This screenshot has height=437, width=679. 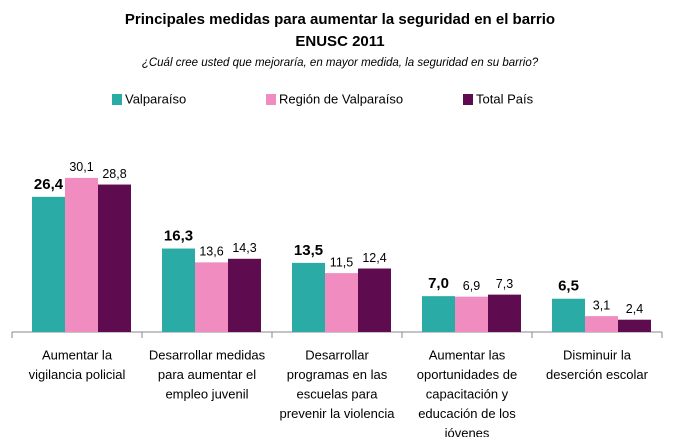 I want to click on x-tick-label: programas en las, so click(x=337, y=374).